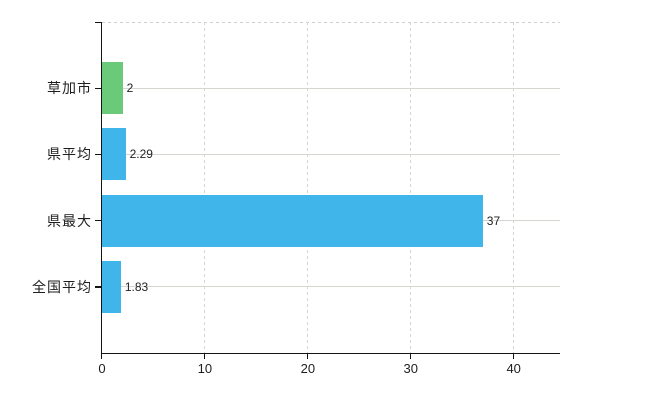 The image size is (650, 400). I want to click on x-tick-label: 0, so click(102, 368).